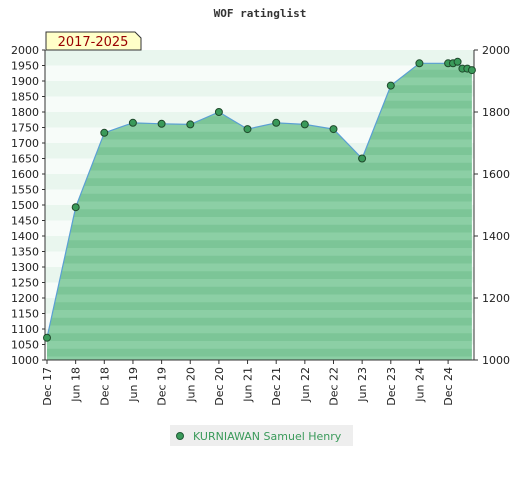 The height and width of the screenshot is (480, 520). I want to click on y-tick-label: 1000, so click(25, 360).